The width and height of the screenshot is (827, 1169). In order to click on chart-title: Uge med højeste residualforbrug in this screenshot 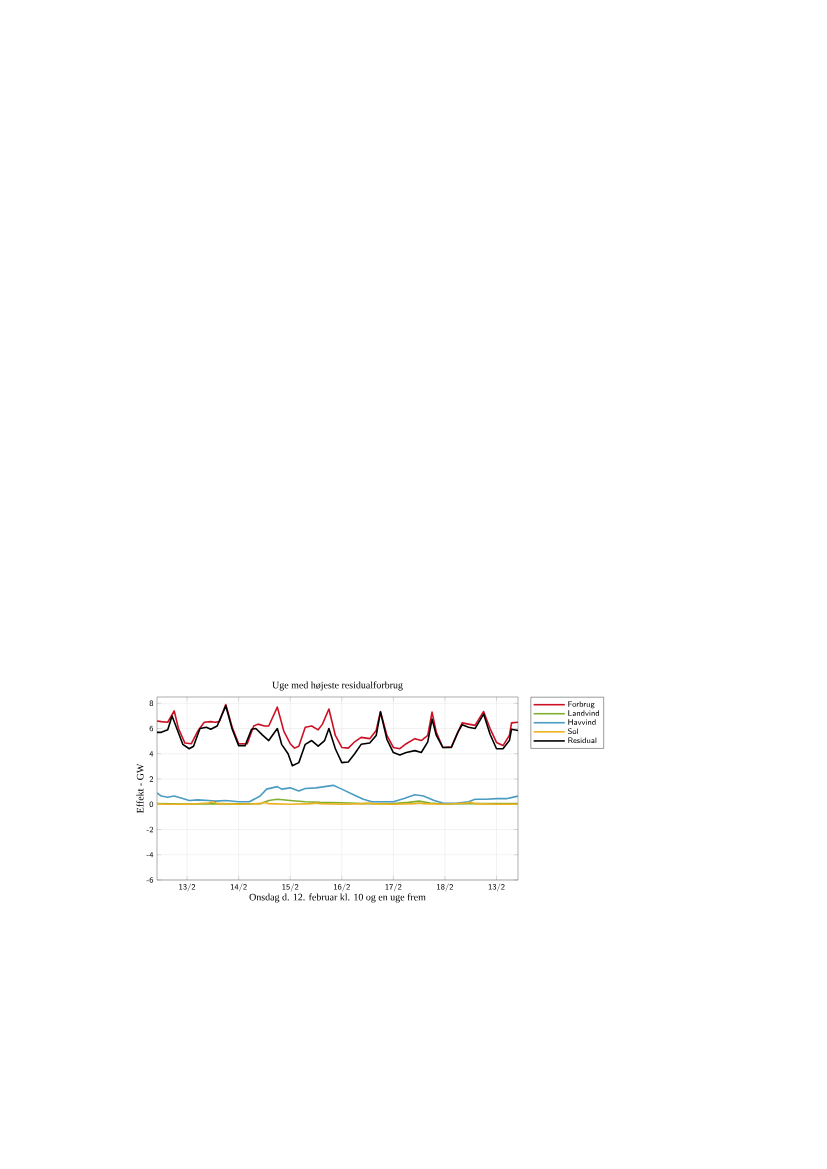, I will do `click(337, 686)`.